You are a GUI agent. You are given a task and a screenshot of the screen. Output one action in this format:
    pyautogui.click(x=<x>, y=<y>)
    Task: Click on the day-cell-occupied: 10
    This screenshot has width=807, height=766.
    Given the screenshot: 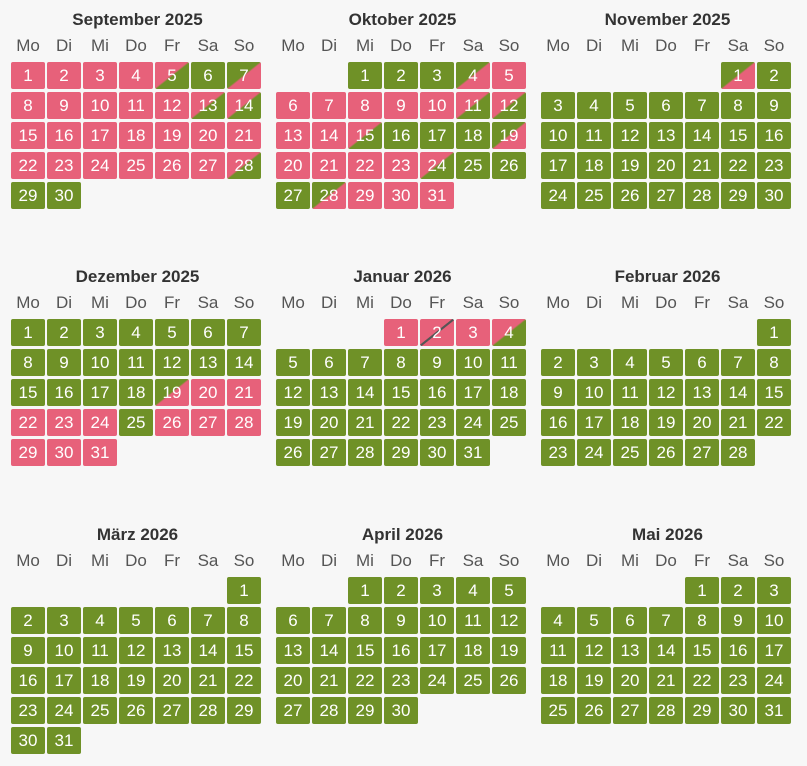 What is the action you would take?
    pyautogui.click(x=437, y=105)
    